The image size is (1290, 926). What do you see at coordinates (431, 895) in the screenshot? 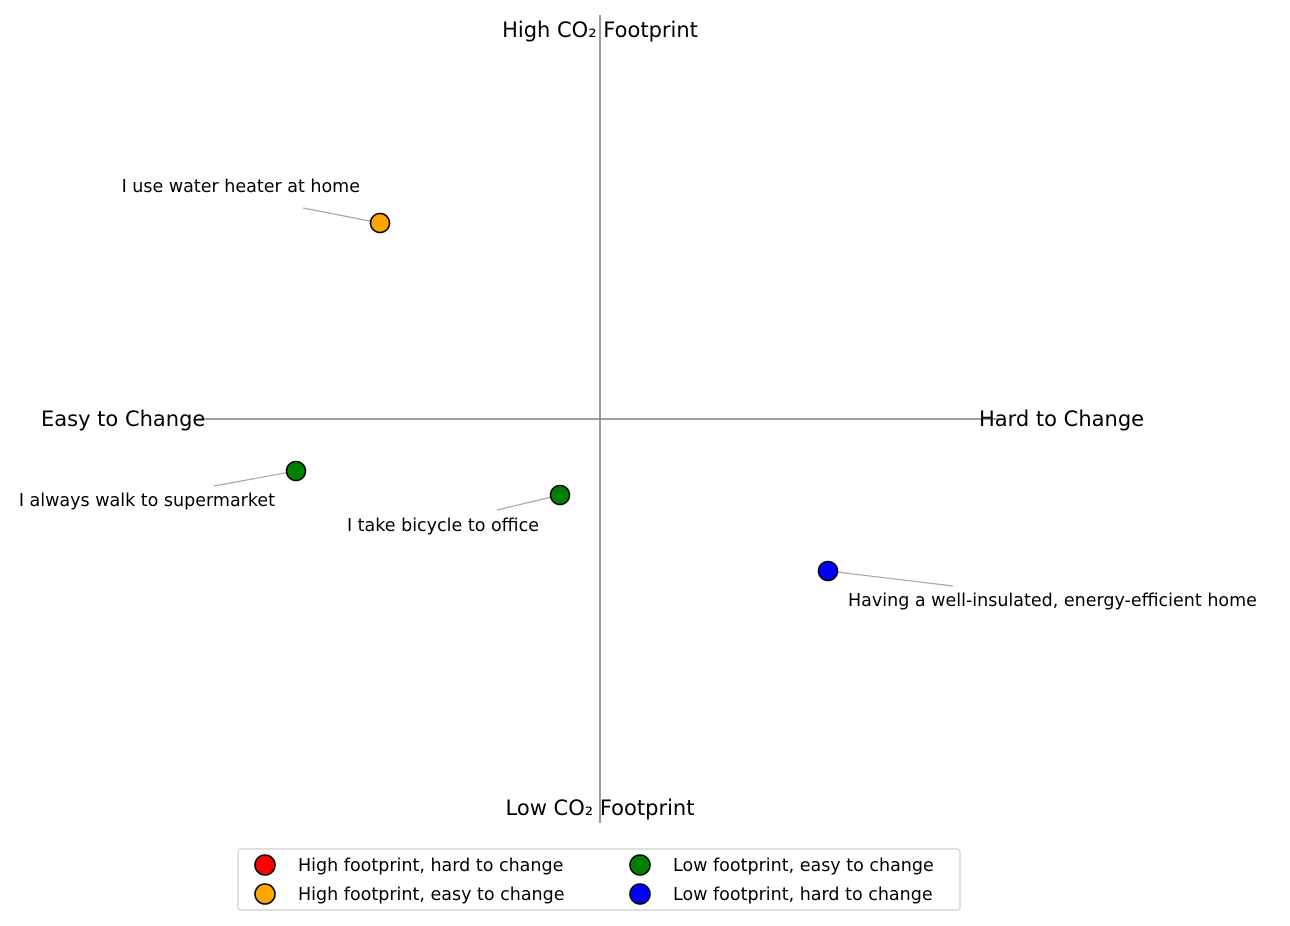
I see `legend-label: High footprint, easy to change` at bounding box center [431, 895].